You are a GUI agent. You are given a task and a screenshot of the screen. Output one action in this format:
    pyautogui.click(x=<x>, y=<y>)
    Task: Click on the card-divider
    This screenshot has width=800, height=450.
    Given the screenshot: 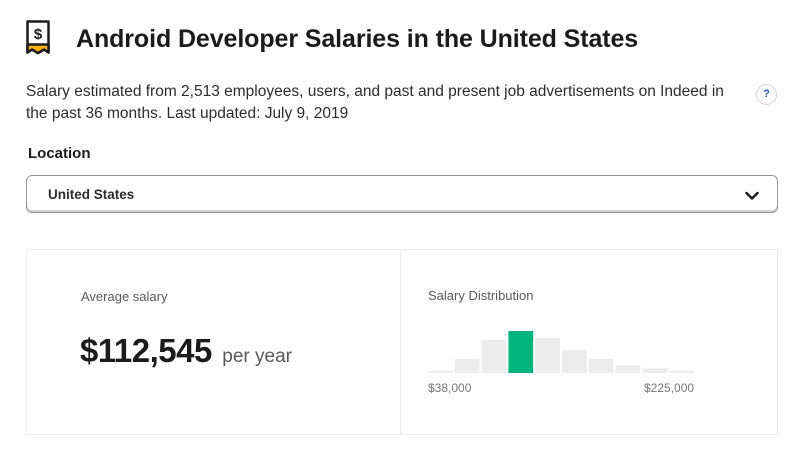 What is the action you would take?
    pyautogui.click(x=400, y=342)
    